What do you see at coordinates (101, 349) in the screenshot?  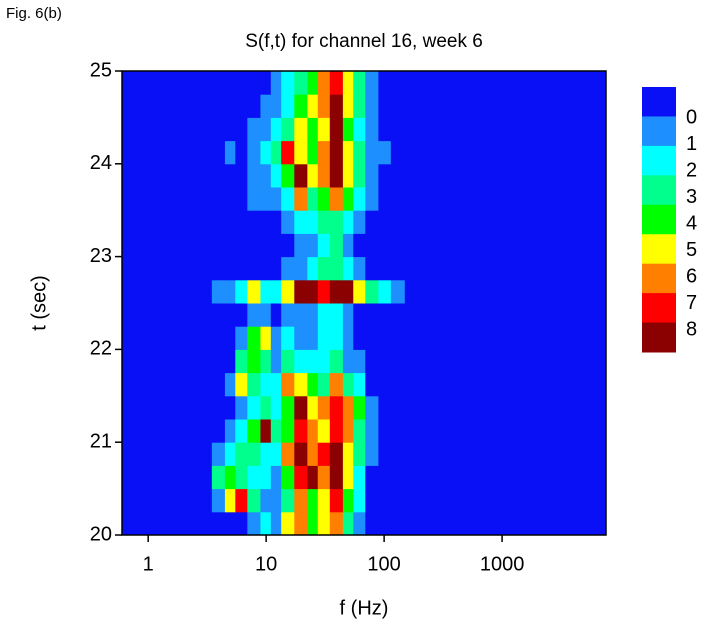 I see `y-tick-label: 22` at bounding box center [101, 349].